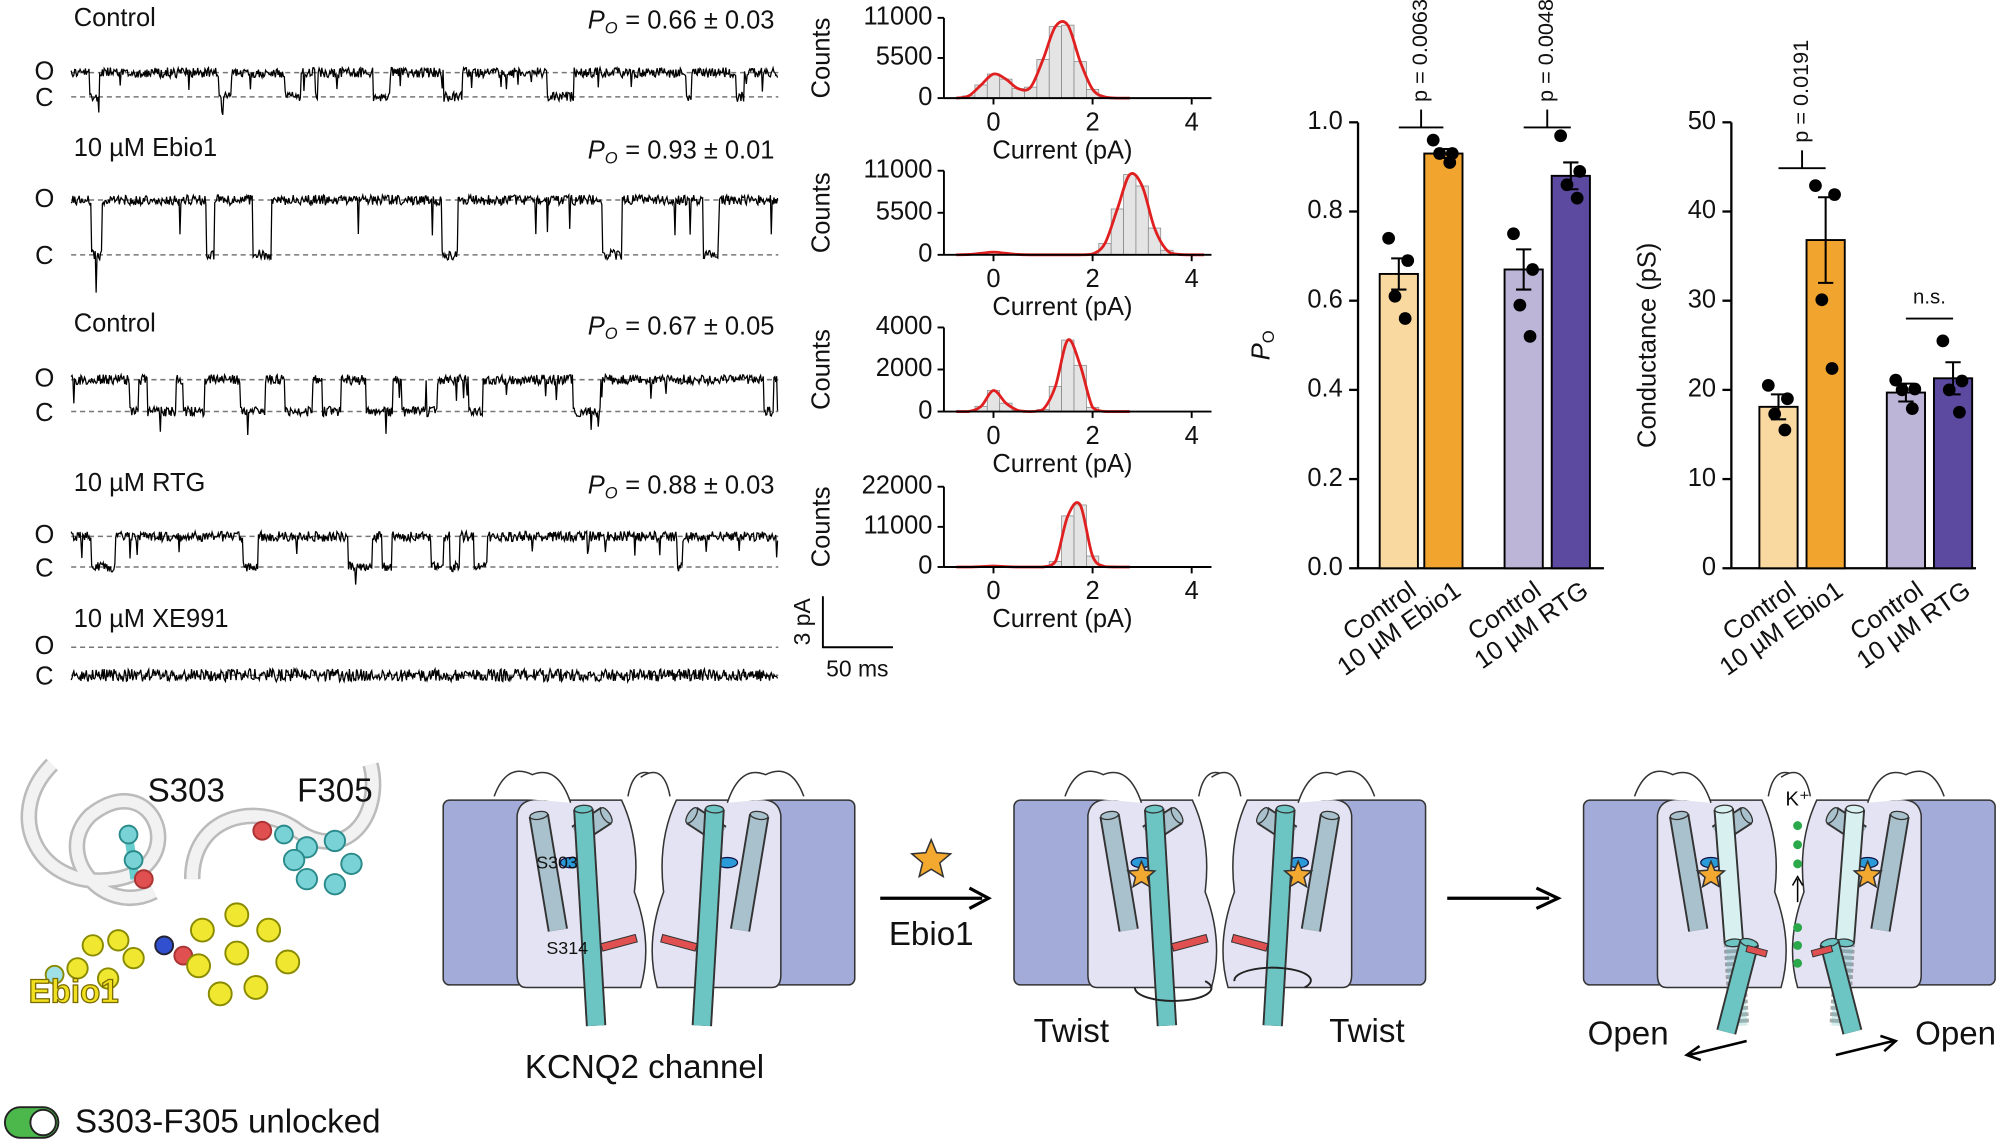 This screenshot has height=1148, width=2000. What do you see at coordinates (1366, 1031) in the screenshot?
I see `twist-label: Twist` at bounding box center [1366, 1031].